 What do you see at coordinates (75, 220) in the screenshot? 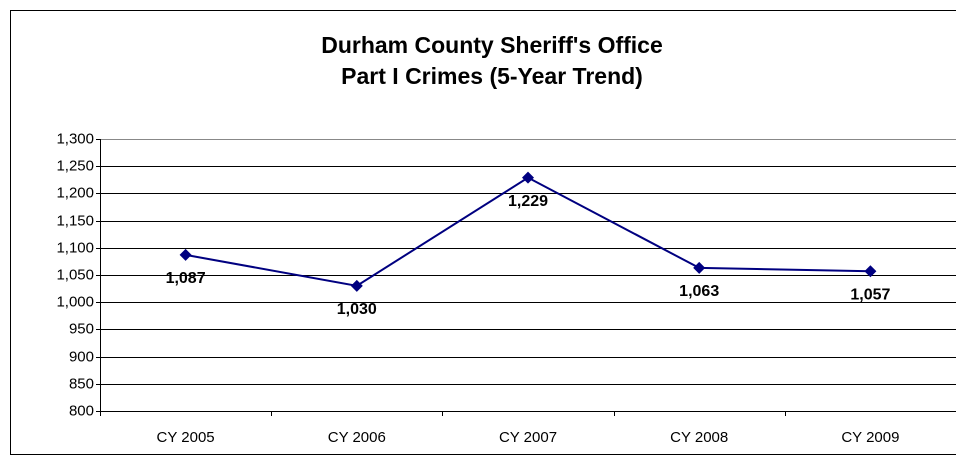
I see `y-tick-label: 1,150` at bounding box center [75, 220].